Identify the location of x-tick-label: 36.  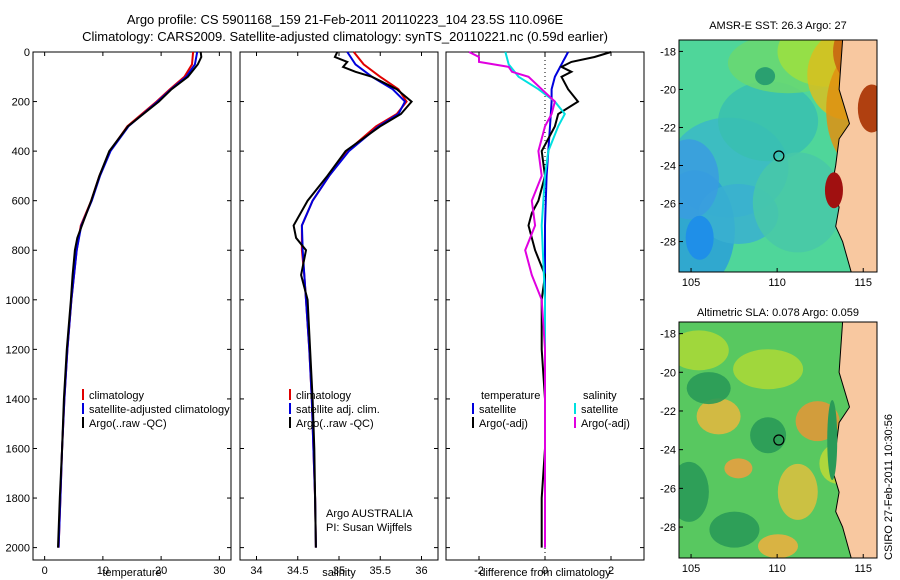
(421, 571).